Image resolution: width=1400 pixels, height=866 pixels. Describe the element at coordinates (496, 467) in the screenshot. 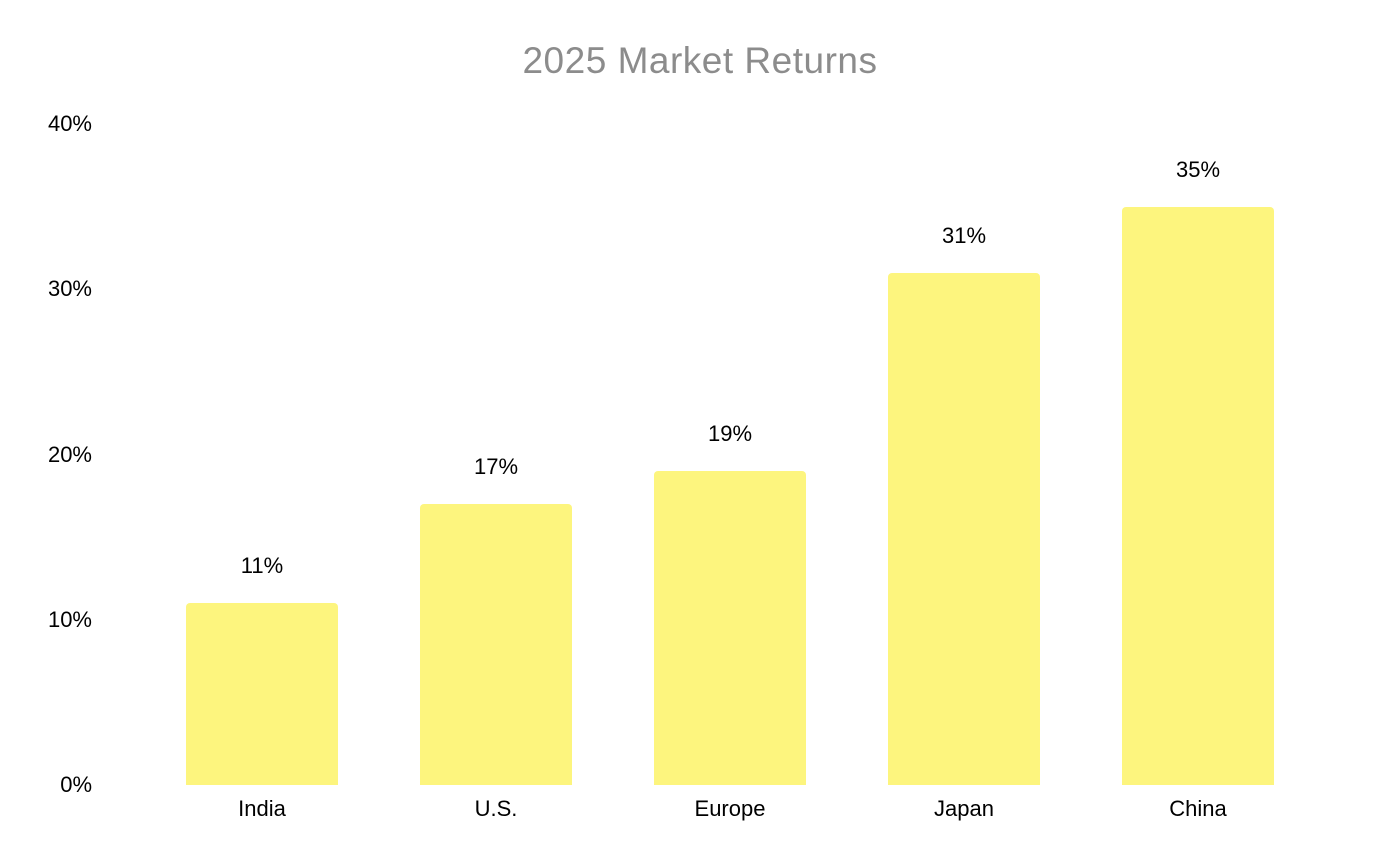

I see `bar-value-label-u-s: 17%` at that location.